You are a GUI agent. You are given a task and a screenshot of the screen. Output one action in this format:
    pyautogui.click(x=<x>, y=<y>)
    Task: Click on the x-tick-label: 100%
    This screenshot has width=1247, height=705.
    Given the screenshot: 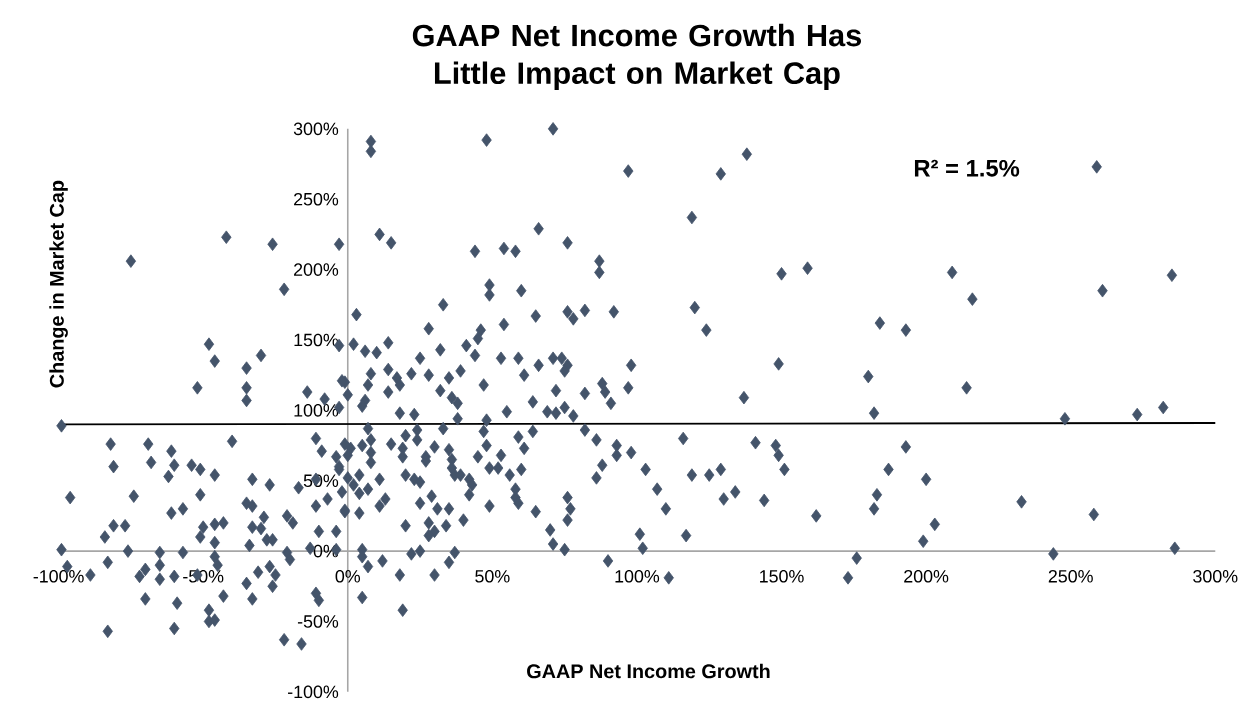 What is the action you would take?
    pyautogui.click(x=637, y=576)
    